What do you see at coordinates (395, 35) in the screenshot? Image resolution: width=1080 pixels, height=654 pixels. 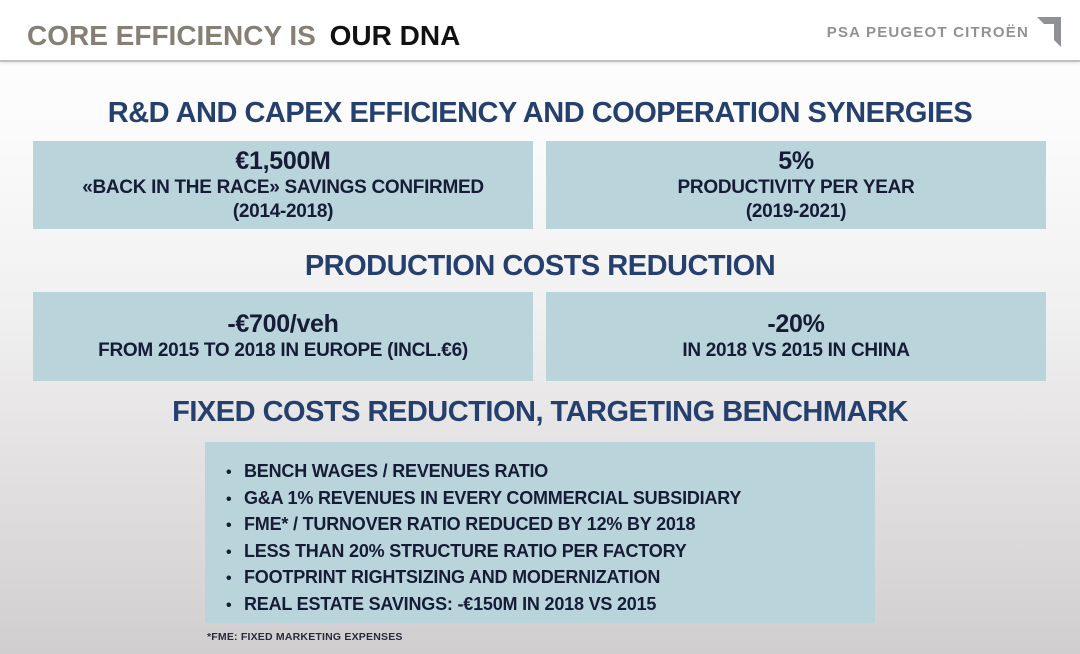 I see `page-title-strong: OUR DNA` at bounding box center [395, 35].